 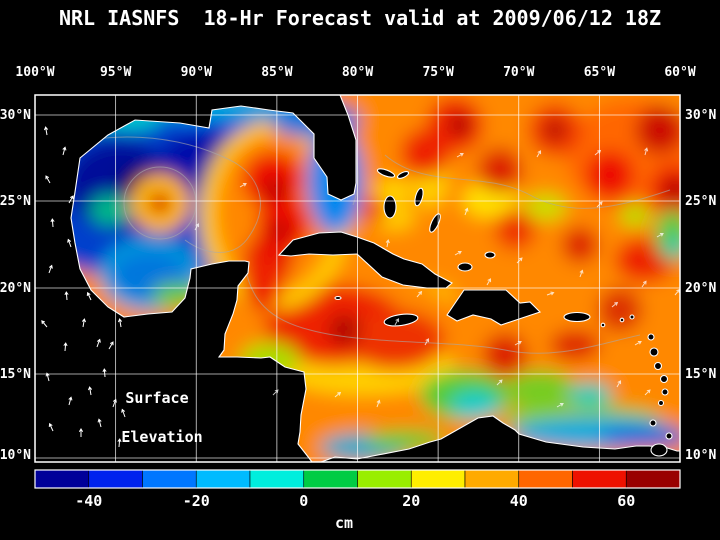 I want to click on lon-tick-label: 75°W, so click(x=437, y=72).